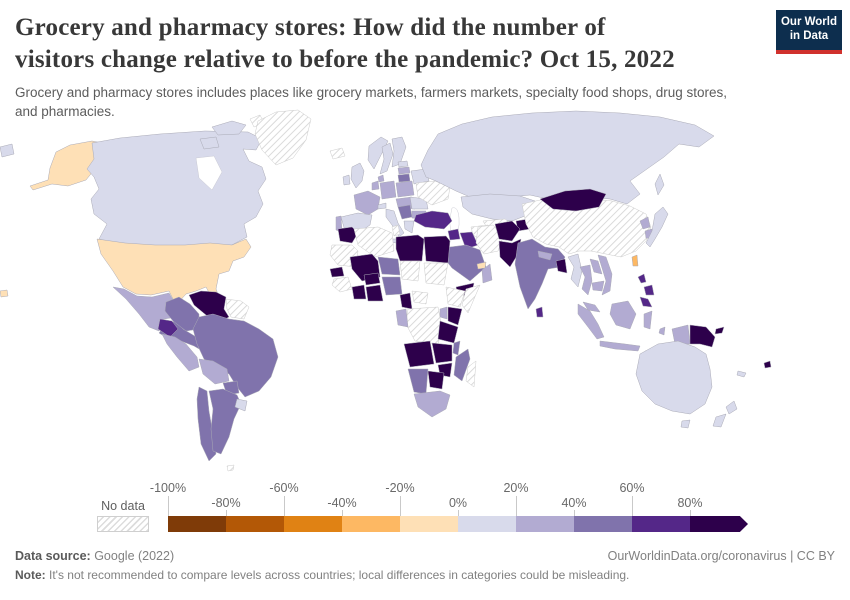 The image size is (850, 600). I want to click on legend-segment--100to-80, so click(197, 524).